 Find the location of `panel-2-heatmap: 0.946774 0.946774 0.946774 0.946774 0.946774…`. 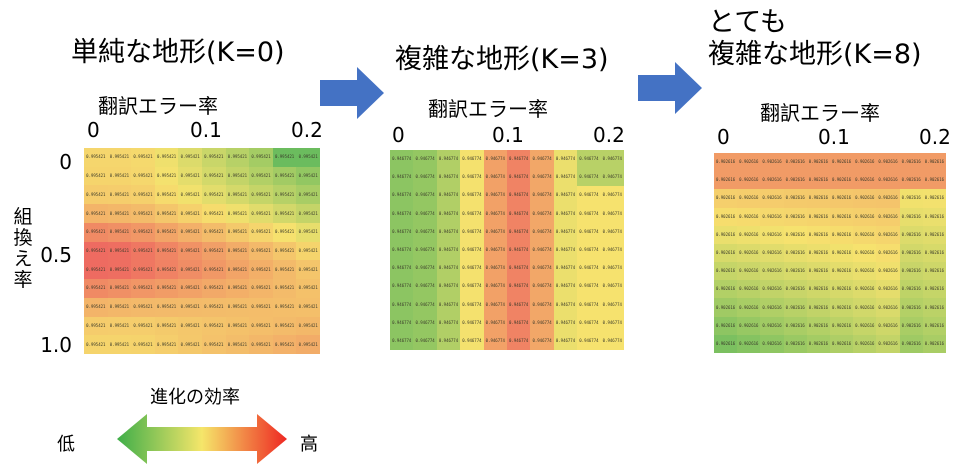

panel-2-heatmap: 0.946774 0.946774 0.946774 0.946774 0.946774… is located at coordinates (507, 250).